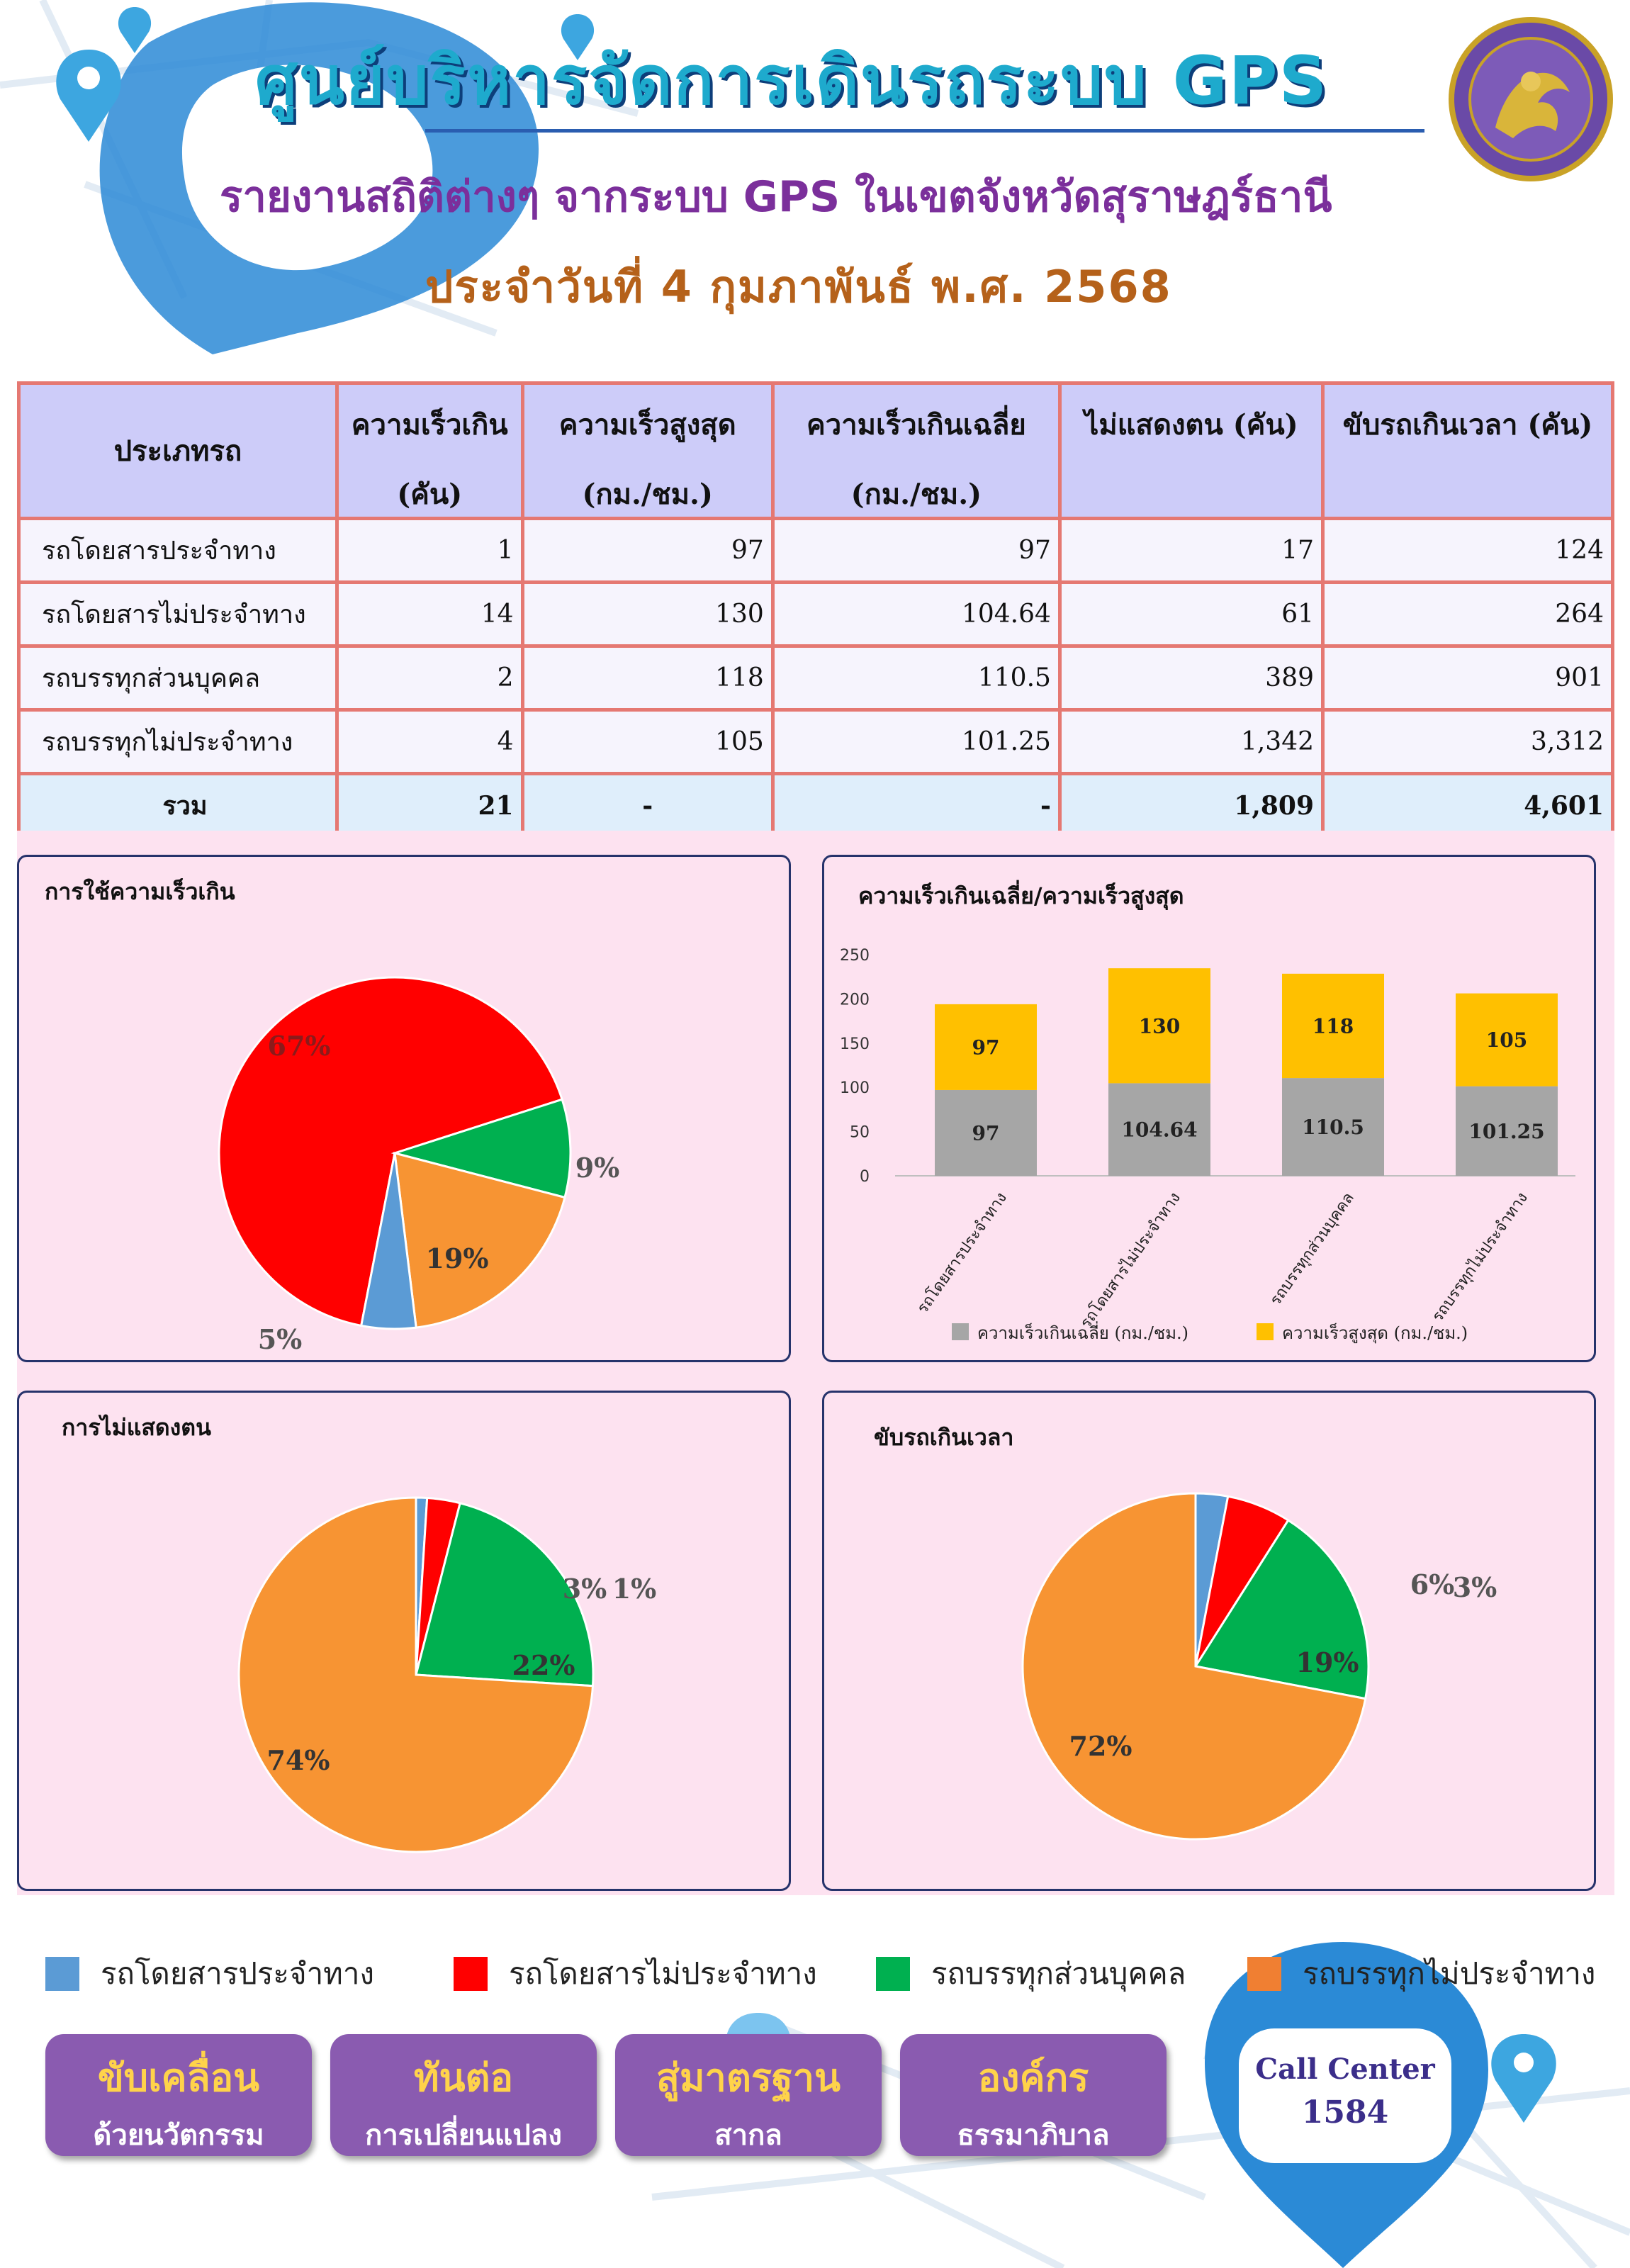  What do you see at coordinates (1468, 678) in the screenshot?
I see `cell-overtime: 901` at bounding box center [1468, 678].